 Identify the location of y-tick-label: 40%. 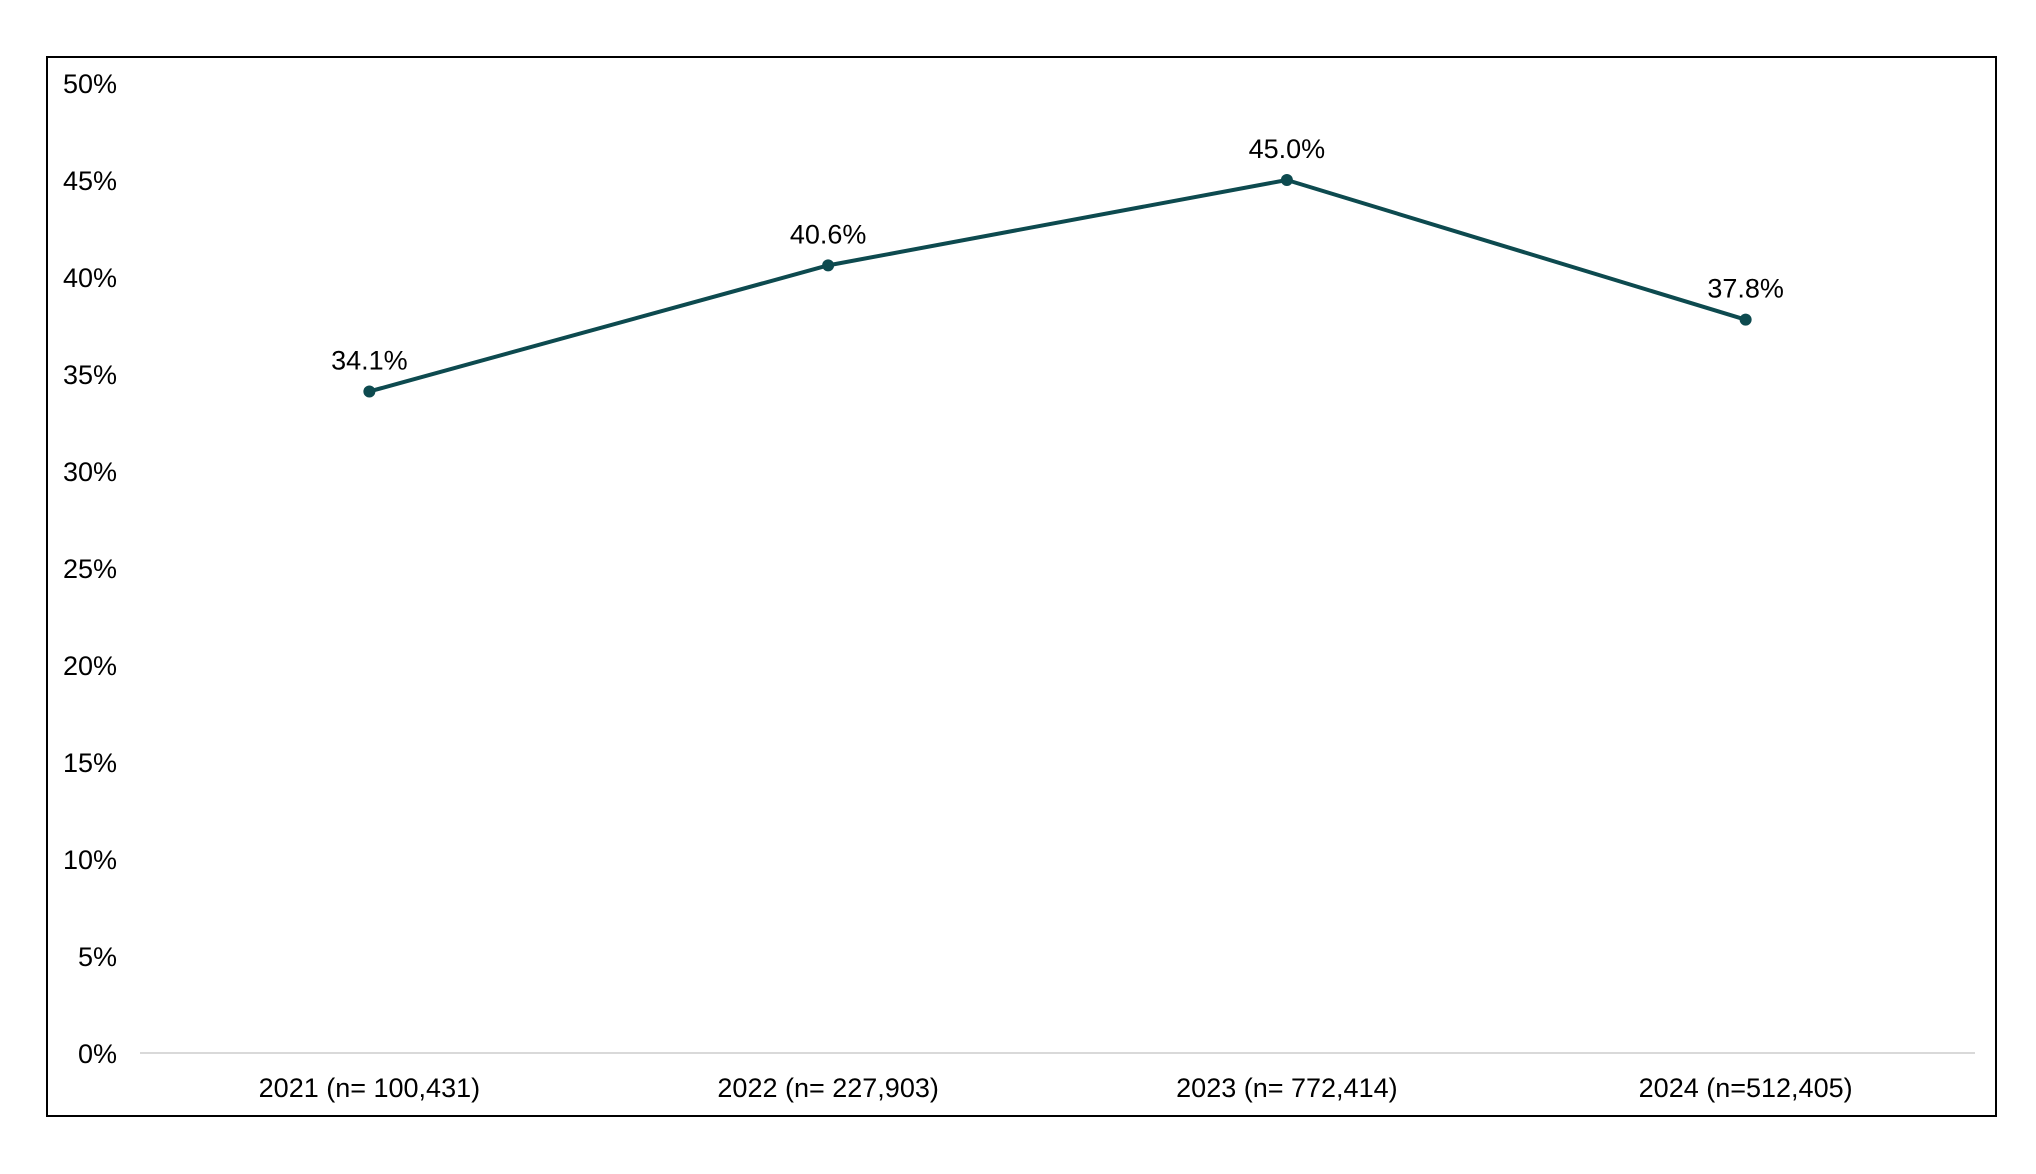
(90, 278).